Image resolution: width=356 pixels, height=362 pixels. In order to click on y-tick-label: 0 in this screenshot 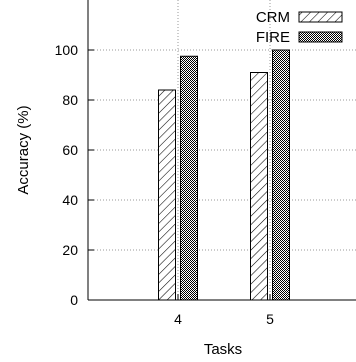, I will do `click(74, 300)`.